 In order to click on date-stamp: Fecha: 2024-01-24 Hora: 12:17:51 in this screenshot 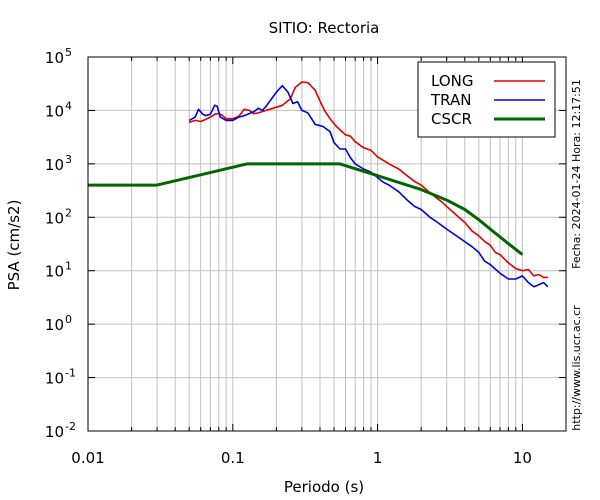, I will do `click(576, 174)`.